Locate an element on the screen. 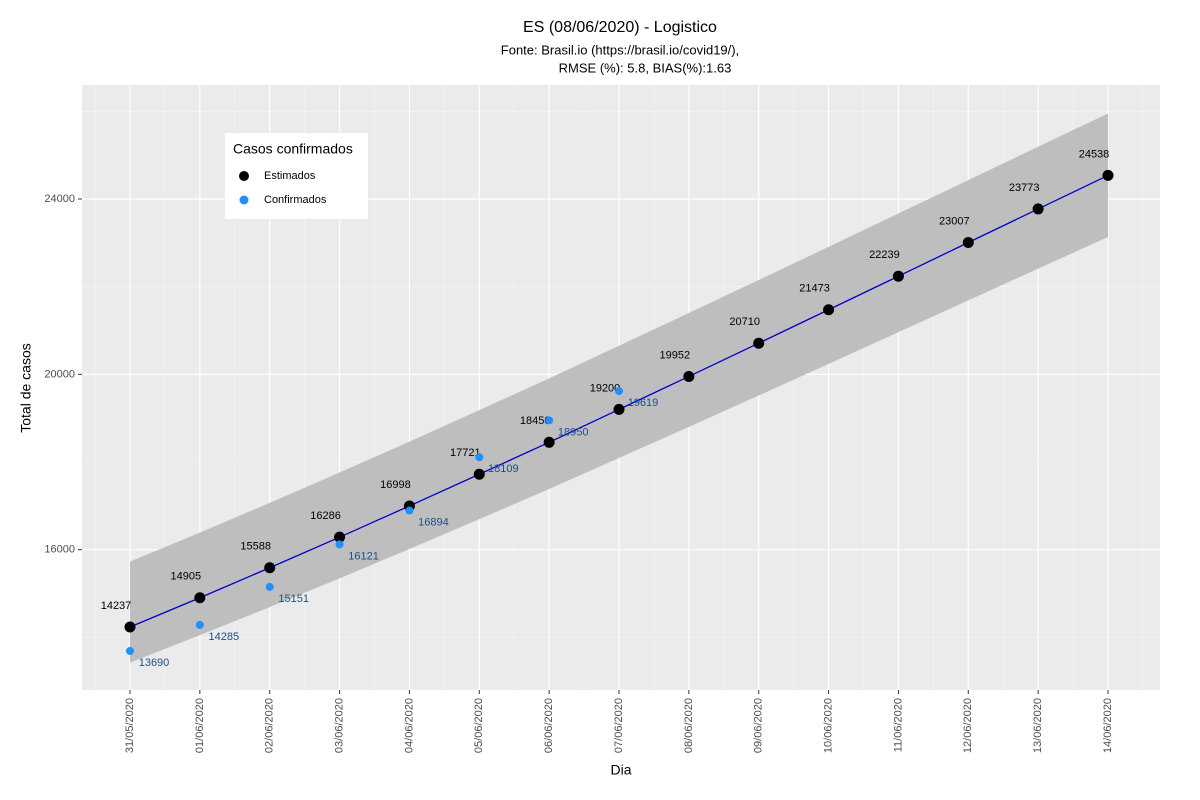  x-tick-label: 08/06/2020 is located at coordinates (689, 725).